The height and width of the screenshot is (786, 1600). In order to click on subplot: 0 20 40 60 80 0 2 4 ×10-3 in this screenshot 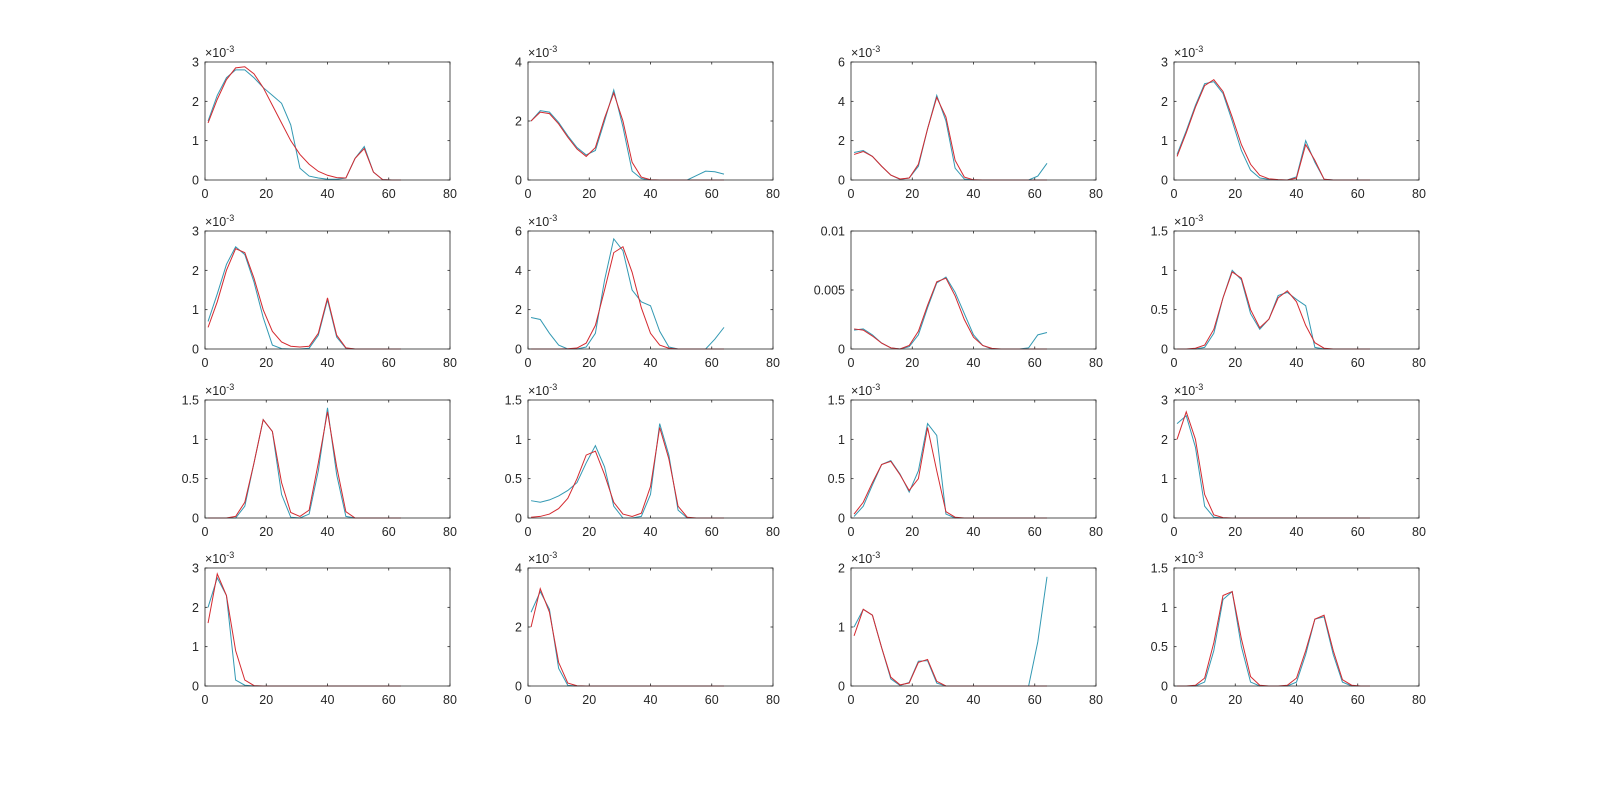, I will do `click(647, 628)`.